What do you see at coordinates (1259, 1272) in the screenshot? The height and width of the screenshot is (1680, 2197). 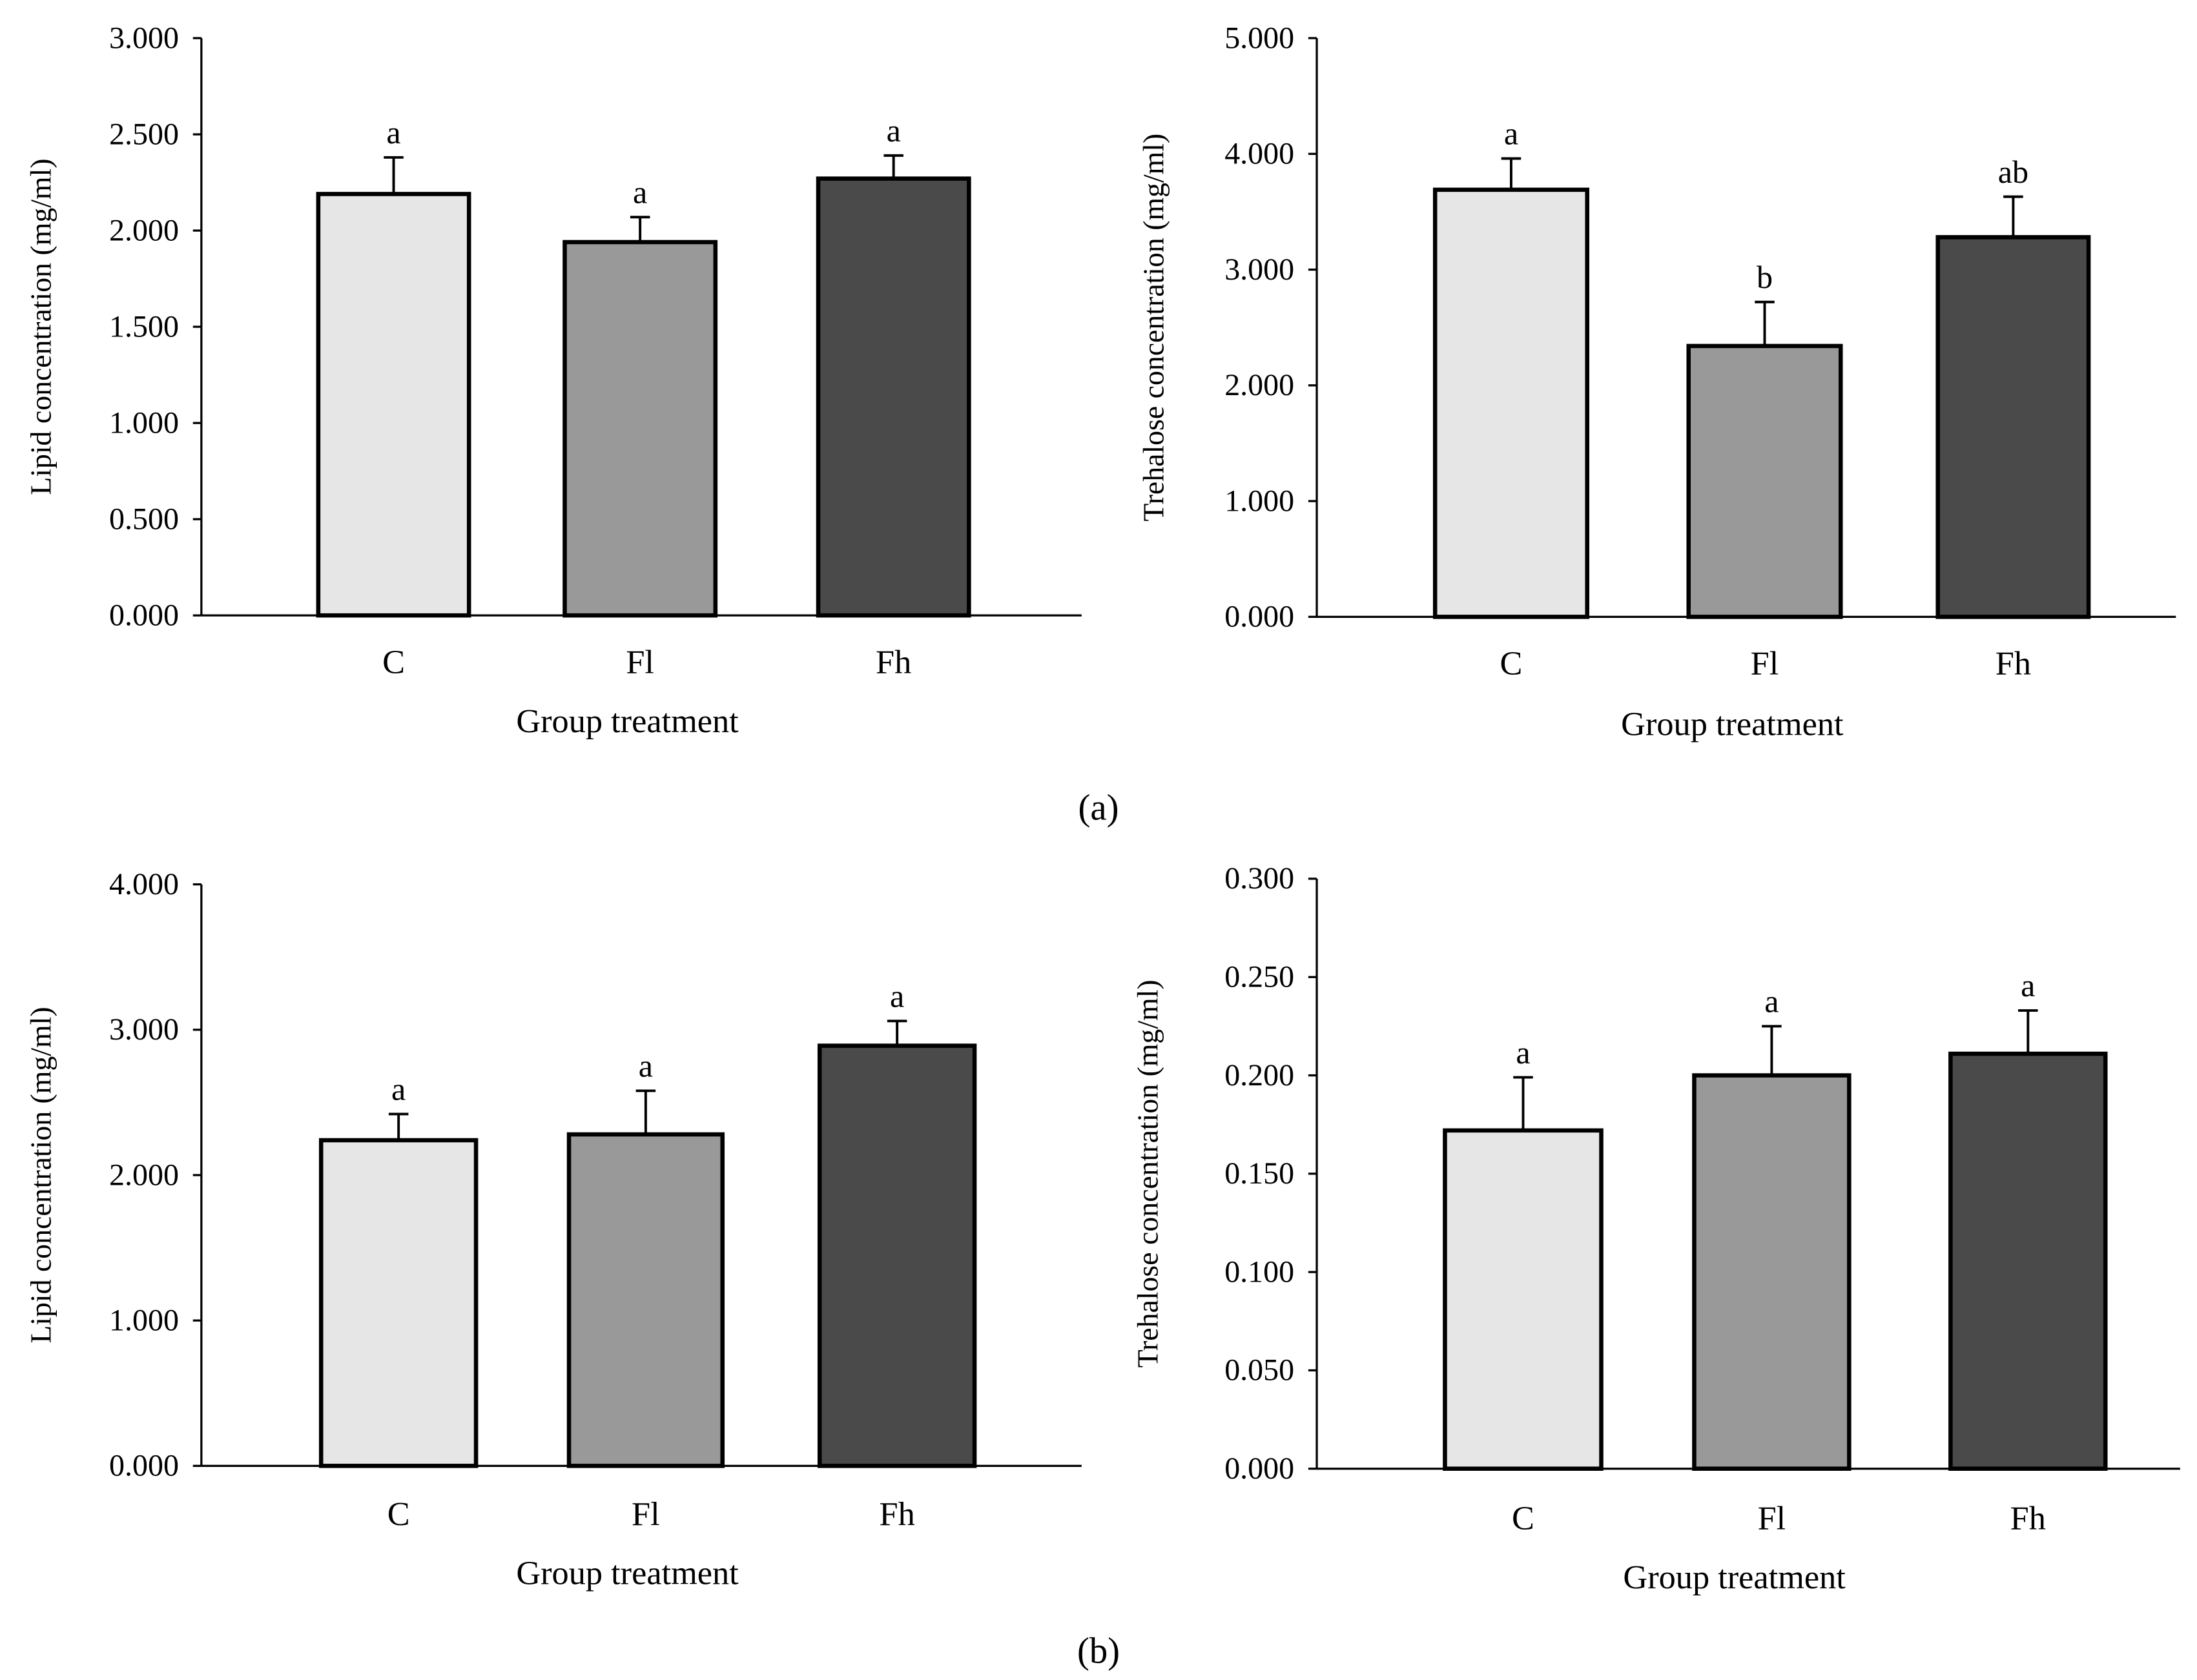 I see `chart-b-right-y-tick-label: 0.100` at bounding box center [1259, 1272].